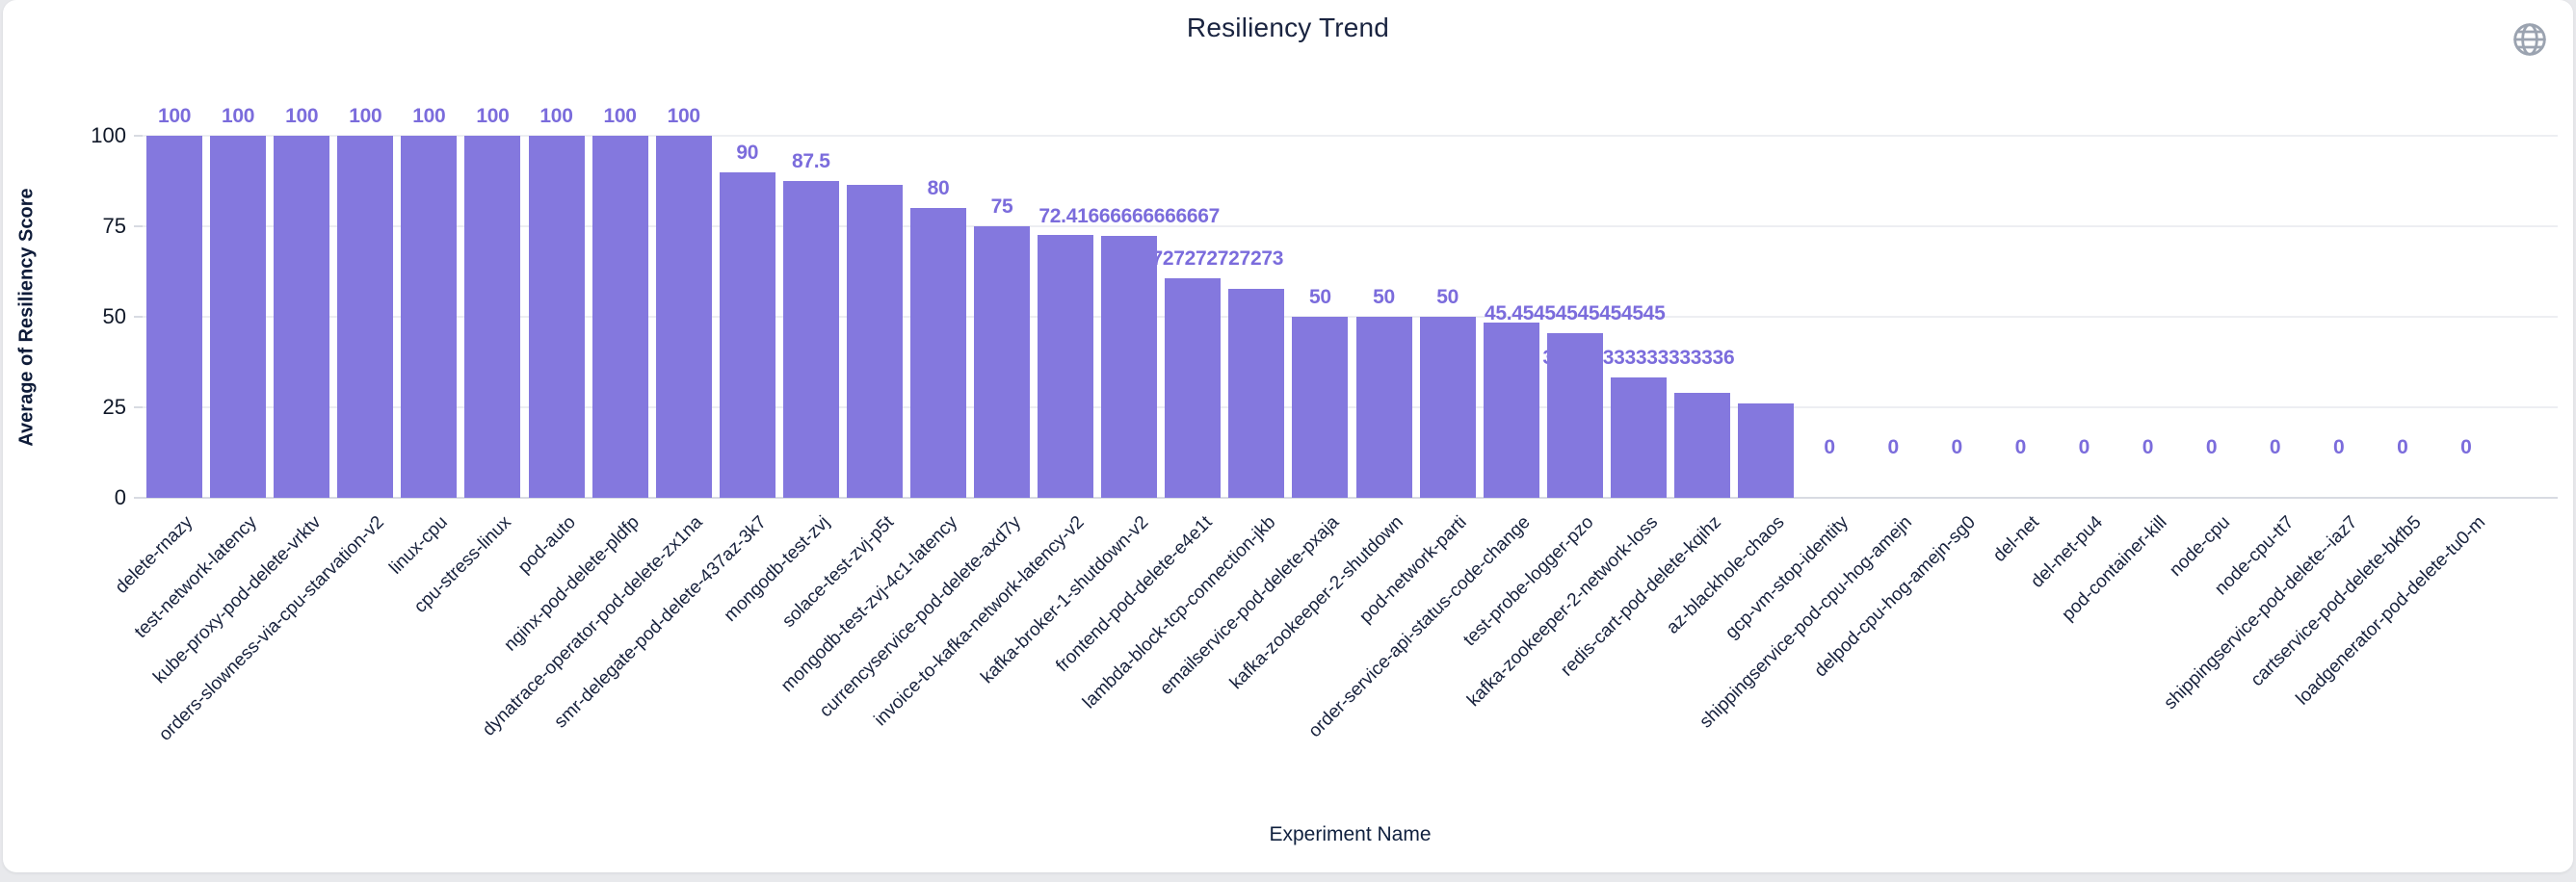 The width and height of the screenshot is (2576, 882). What do you see at coordinates (1351, 834) in the screenshot?
I see `x-axis-title: Experiment Name` at bounding box center [1351, 834].